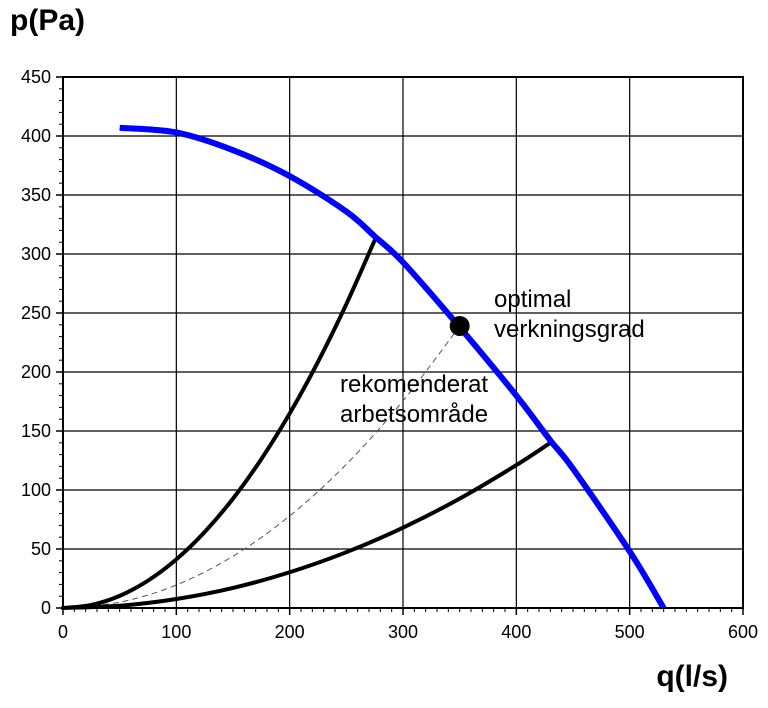  What do you see at coordinates (41, 549) in the screenshot?
I see `y-tick-label: 50` at bounding box center [41, 549].